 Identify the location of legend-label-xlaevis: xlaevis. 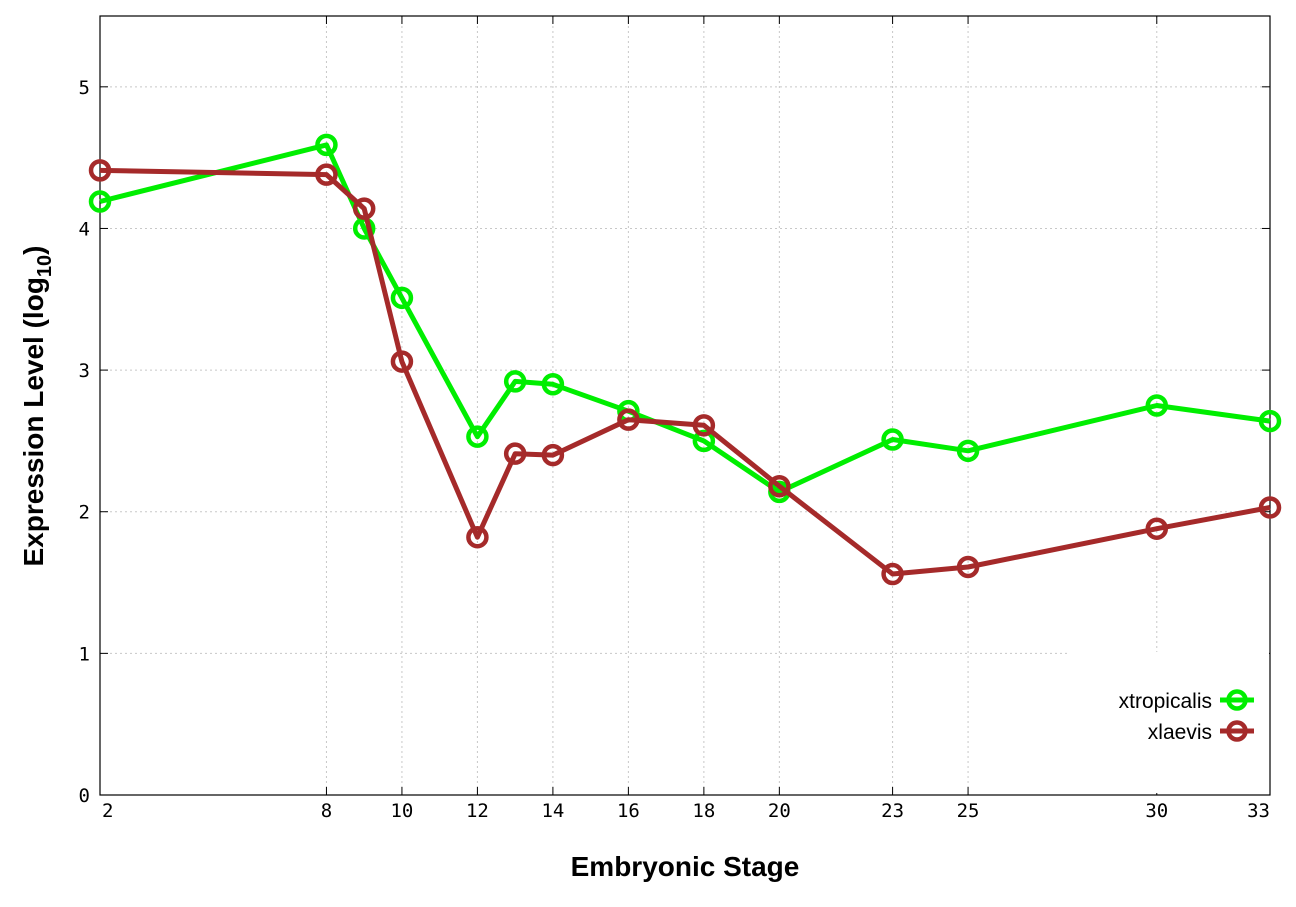
(1180, 732).